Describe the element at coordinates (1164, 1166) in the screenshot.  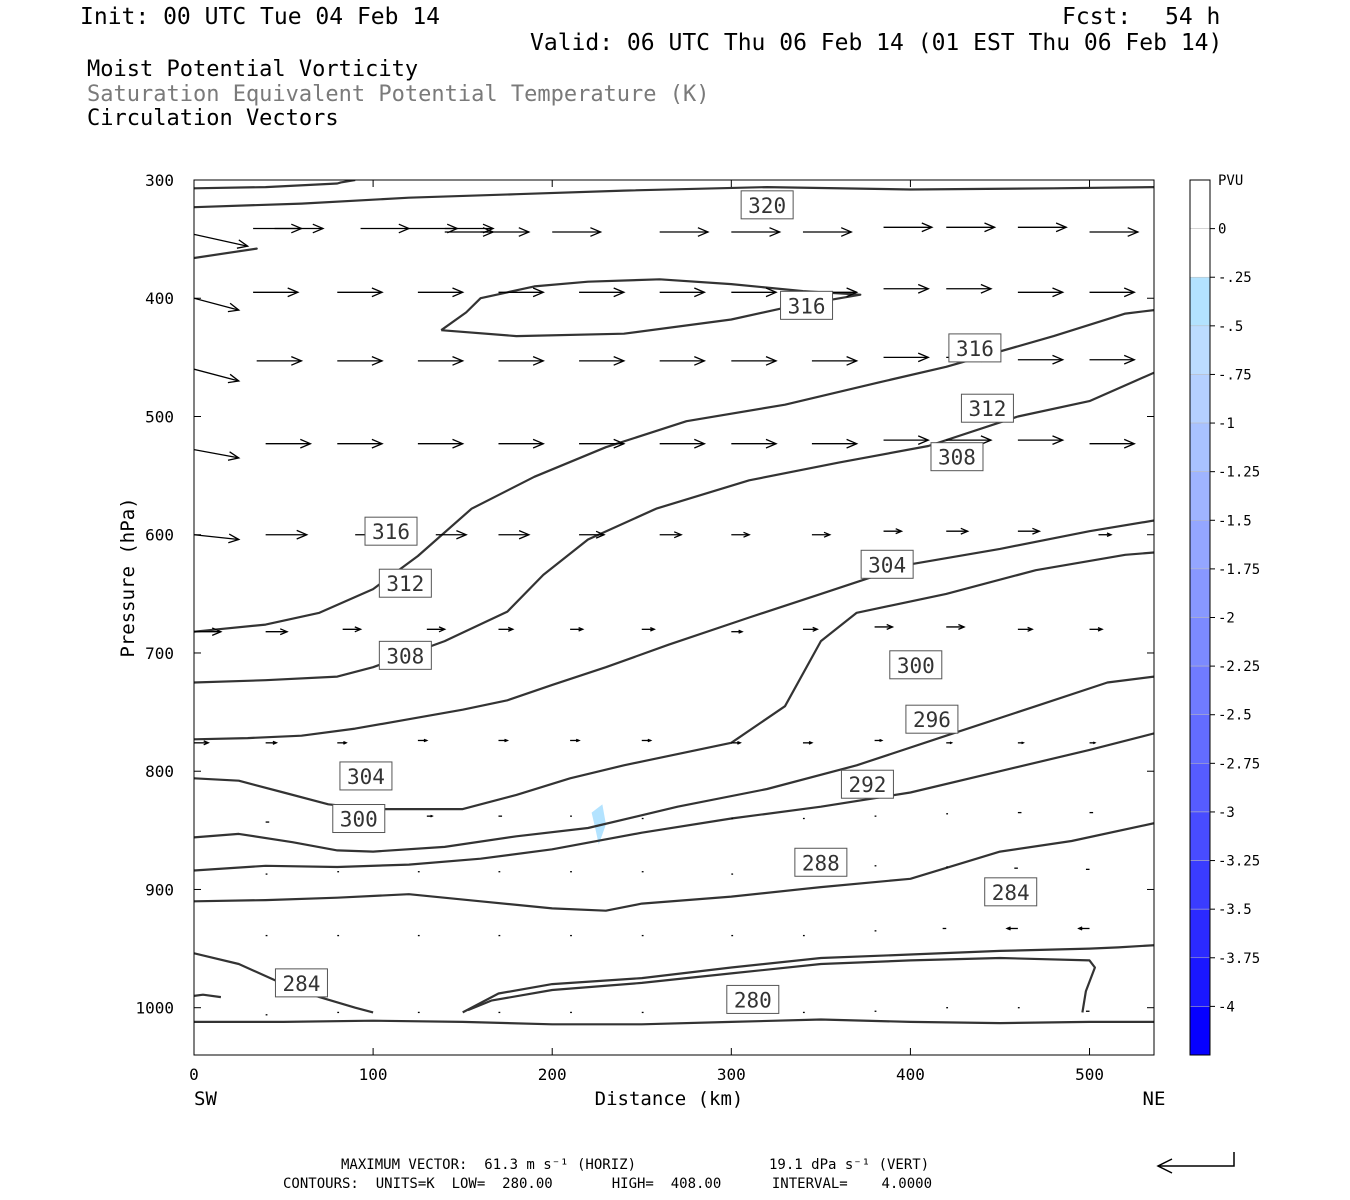
I see `reference-vector-head` at that location.